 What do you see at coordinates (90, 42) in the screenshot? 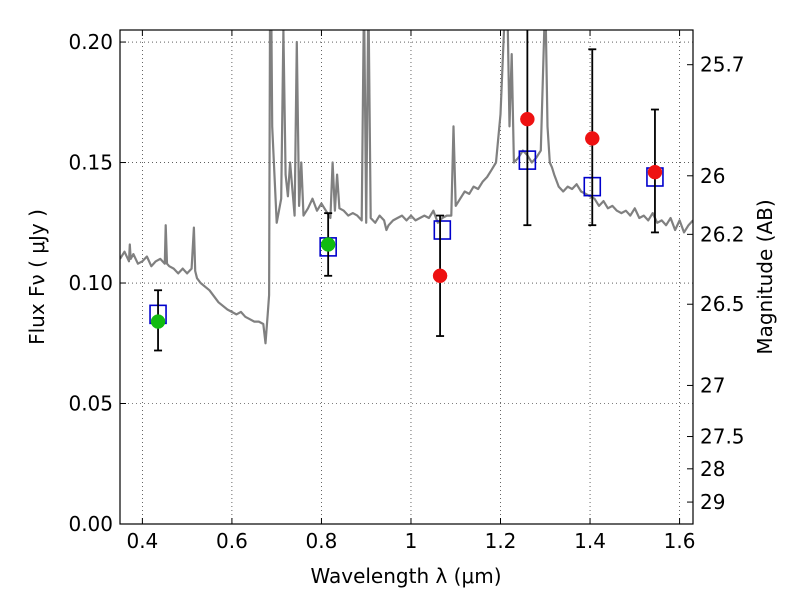
I see `y-tick-label: 0.20` at bounding box center [90, 42].